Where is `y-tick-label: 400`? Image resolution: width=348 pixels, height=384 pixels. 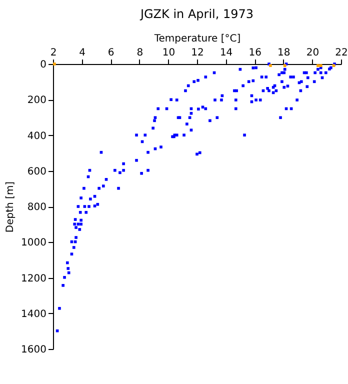
y-tick-label: 400 is located at coordinates (36, 136).